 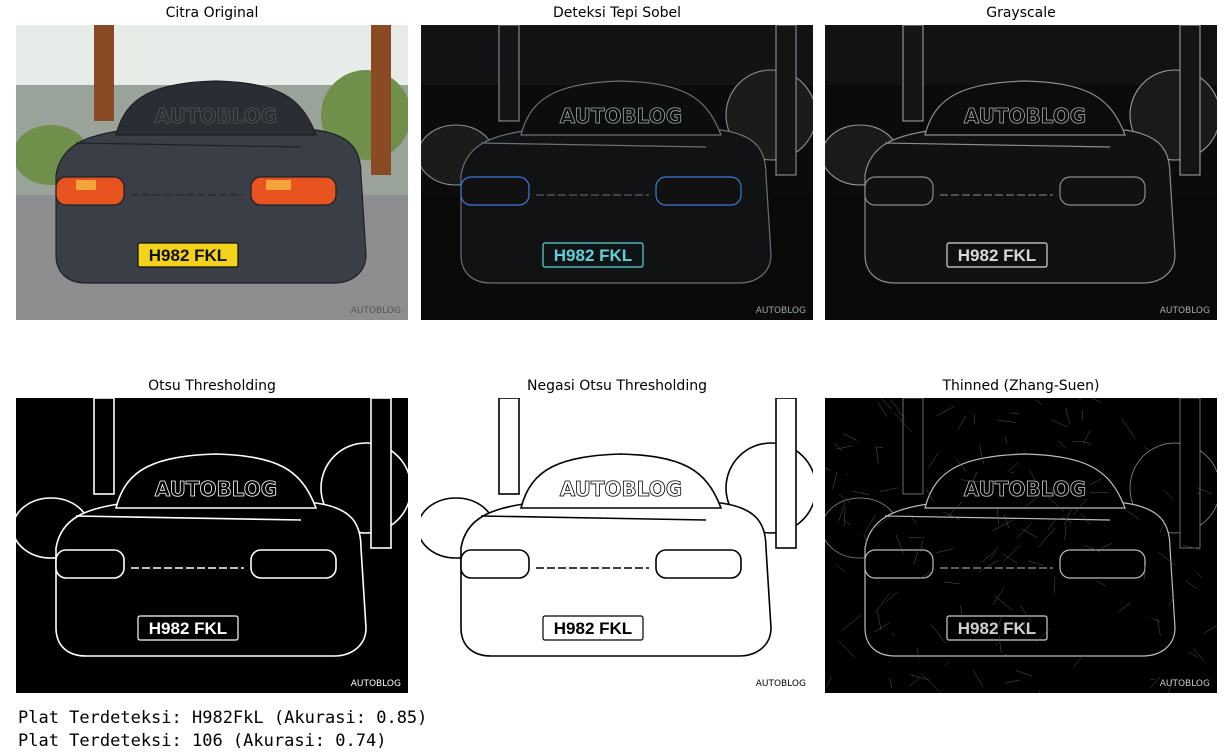 I want to click on panel-title-thinned: Thinned (Zhang-Suen), so click(x=1021, y=386).